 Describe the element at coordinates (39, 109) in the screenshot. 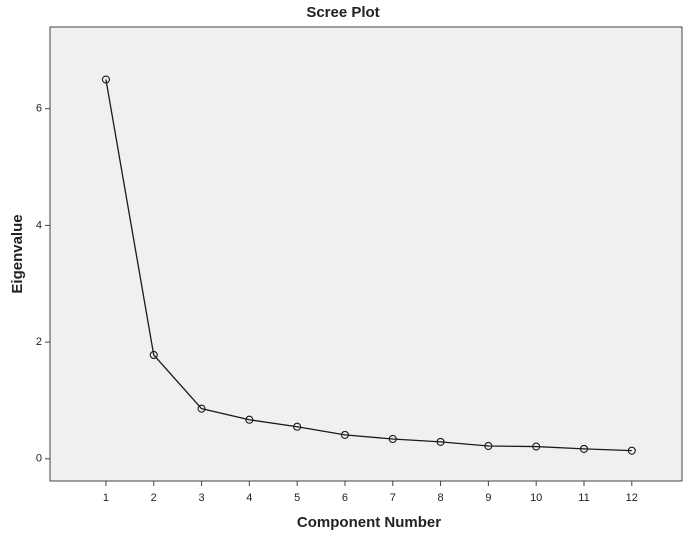

I see `y-tick-label: 6` at that location.